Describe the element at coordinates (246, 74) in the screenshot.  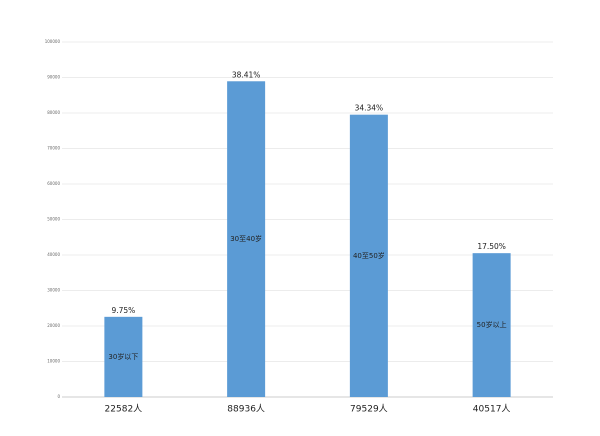
I see `percent-label: 38.41%` at that location.